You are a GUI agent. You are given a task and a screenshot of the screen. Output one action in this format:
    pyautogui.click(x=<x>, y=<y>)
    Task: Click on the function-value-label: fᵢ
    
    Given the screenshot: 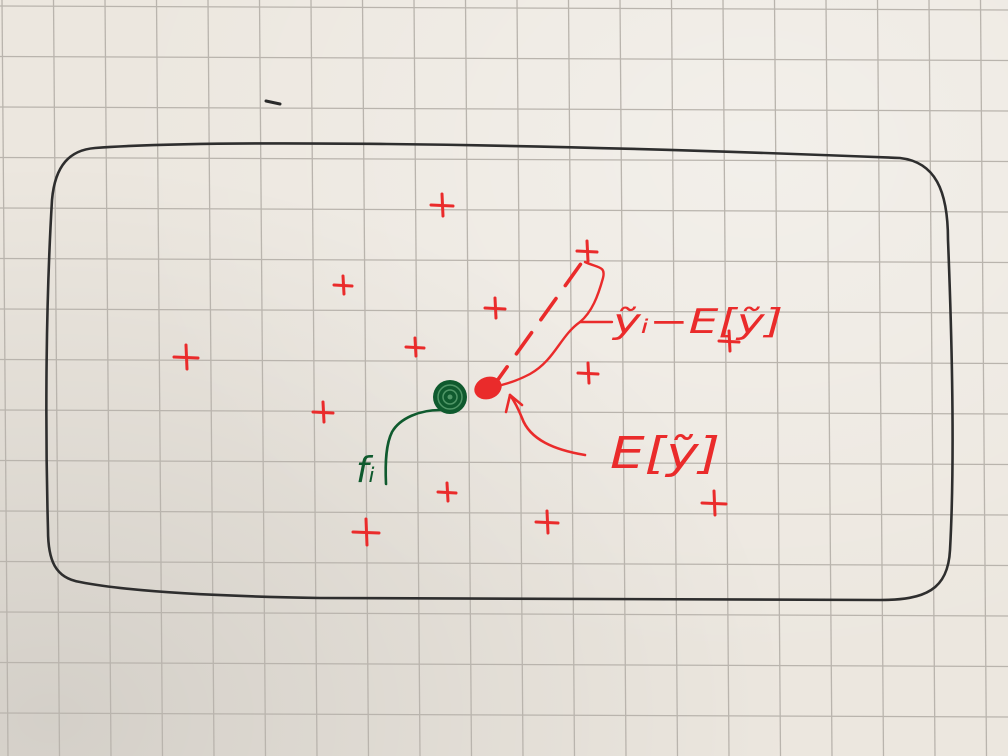 What is the action you would take?
    pyautogui.click(x=365, y=470)
    